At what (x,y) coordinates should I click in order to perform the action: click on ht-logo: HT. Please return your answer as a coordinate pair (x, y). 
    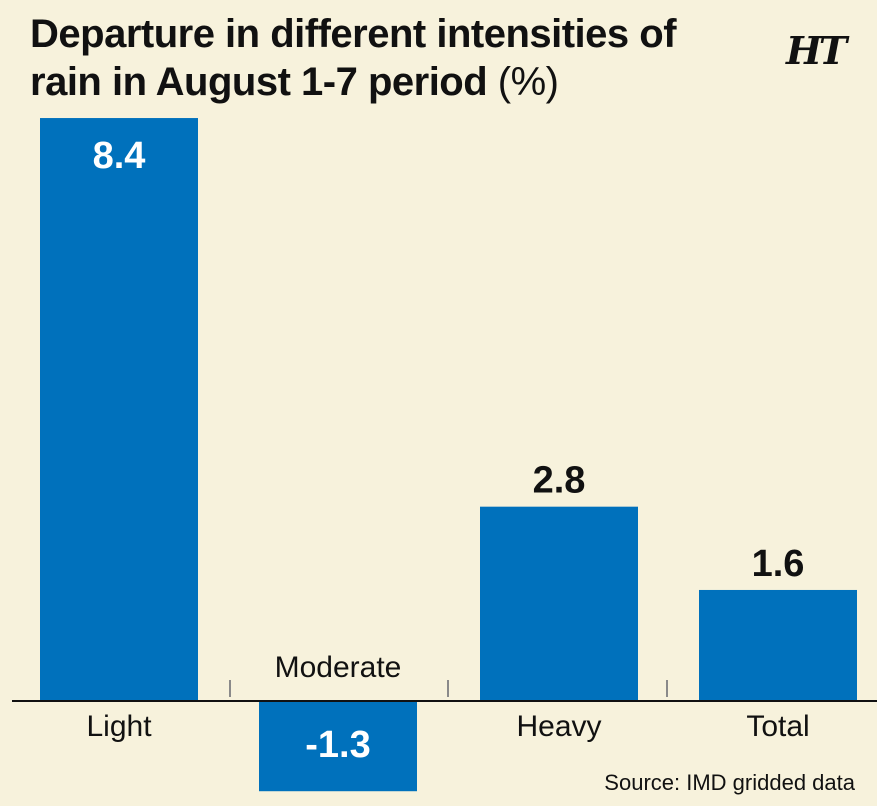
    Looking at the image, I should click on (816, 50).